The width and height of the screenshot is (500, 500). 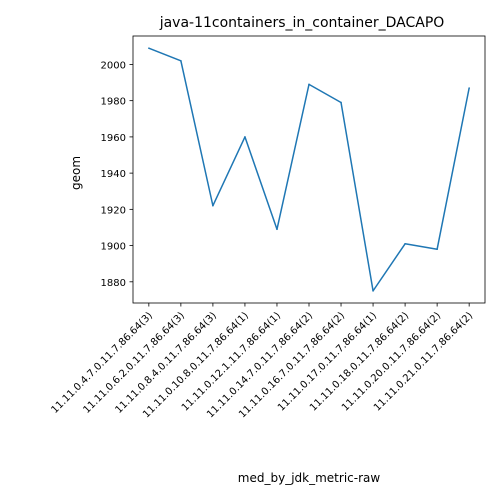 I want to click on y-tick-label: 1980, so click(x=113, y=102).